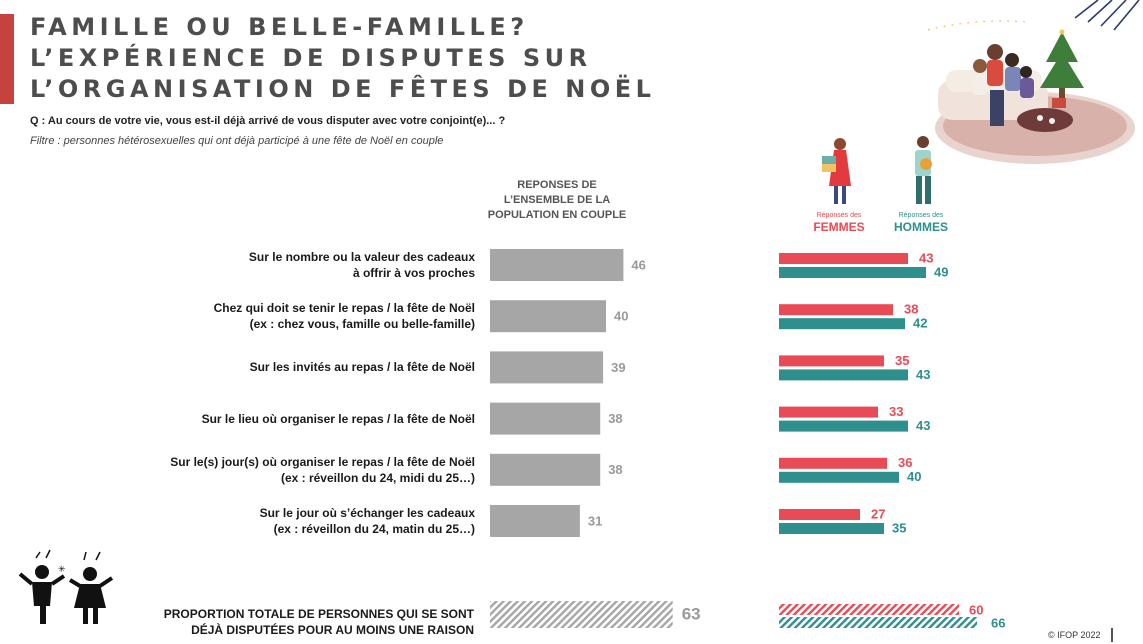 Image resolution: width=1143 pixels, height=644 pixels. What do you see at coordinates (902, 360) in the screenshot?
I see `women-value-label: 35` at bounding box center [902, 360].